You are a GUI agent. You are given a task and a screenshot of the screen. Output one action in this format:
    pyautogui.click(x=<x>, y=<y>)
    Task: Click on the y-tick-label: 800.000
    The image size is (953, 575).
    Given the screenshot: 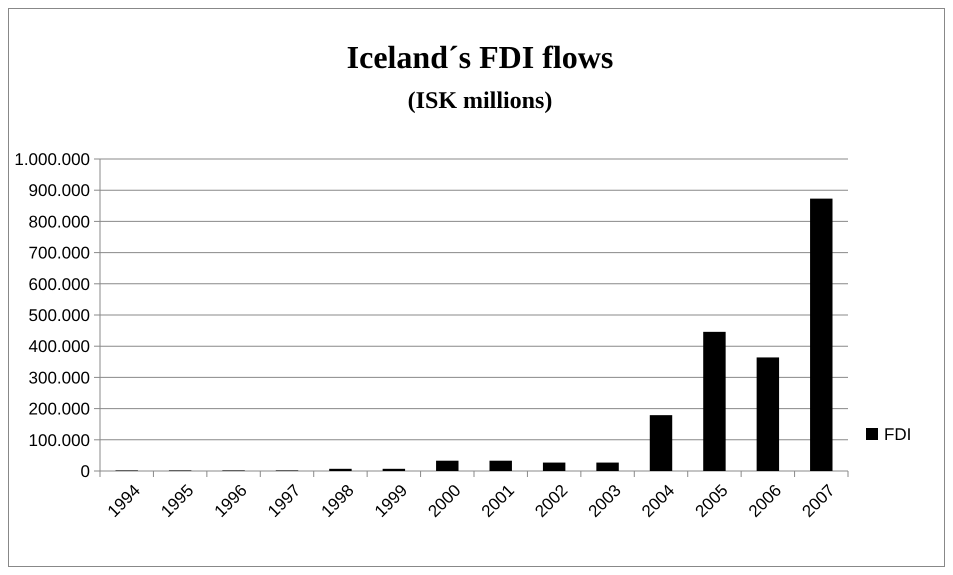 What is the action you would take?
    pyautogui.click(x=59, y=222)
    